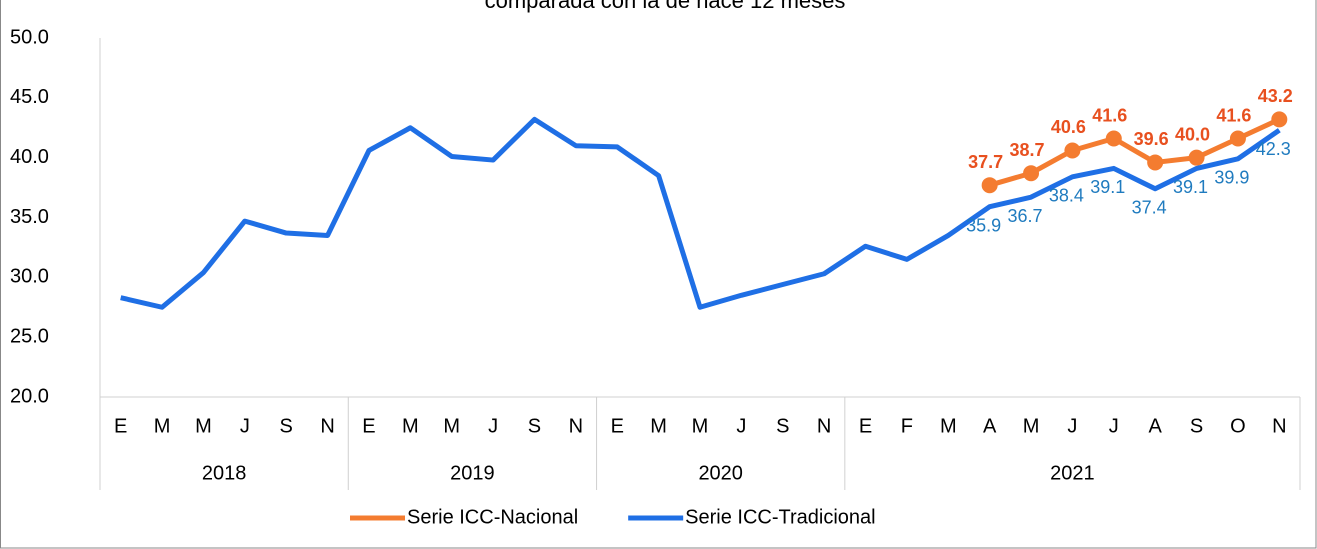  What do you see at coordinates (224, 473) in the screenshot?
I see `group-label: 2018` at bounding box center [224, 473].